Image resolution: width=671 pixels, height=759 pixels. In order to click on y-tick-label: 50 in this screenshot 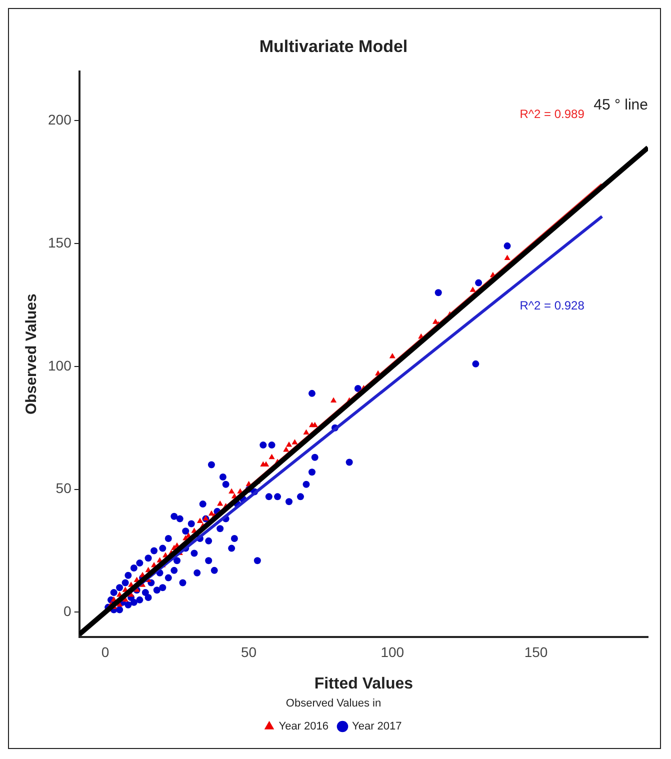, I will do `click(64, 488)`.